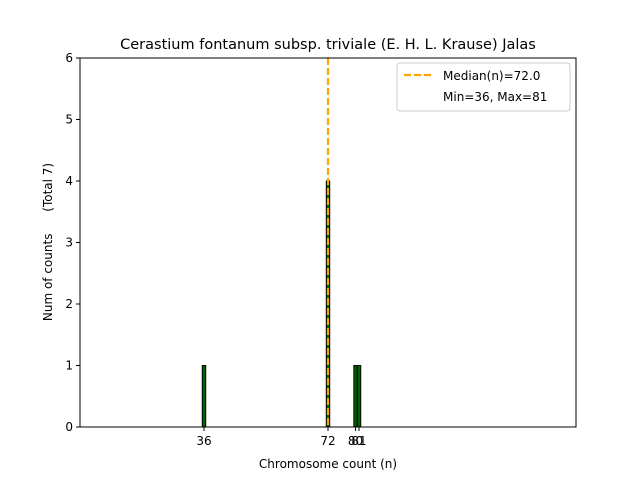 The image size is (640, 480). I want to click on y-tick-label: 6, so click(69, 58).